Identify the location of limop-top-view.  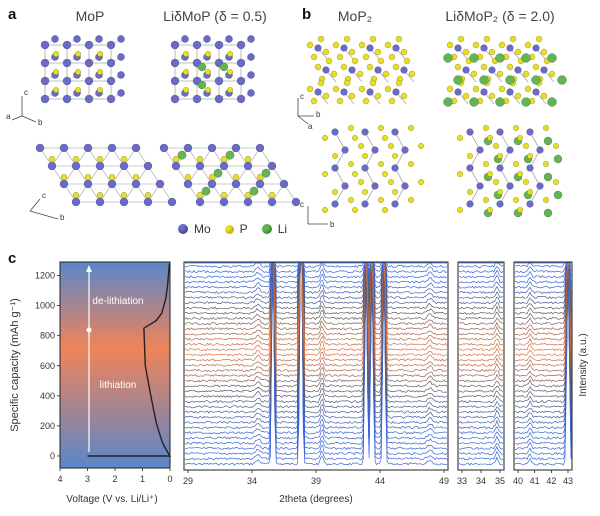
(230, 175).